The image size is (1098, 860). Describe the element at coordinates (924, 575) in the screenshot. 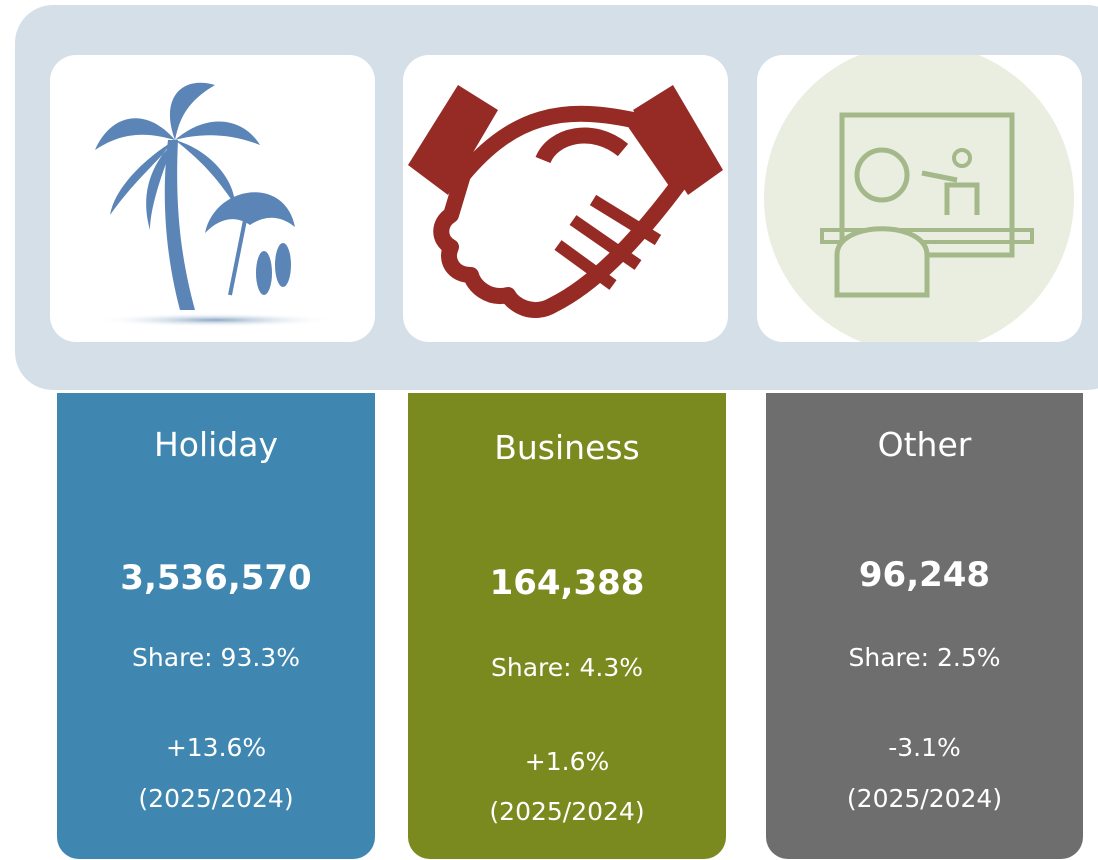

I see `card-value: 96,248` at that location.